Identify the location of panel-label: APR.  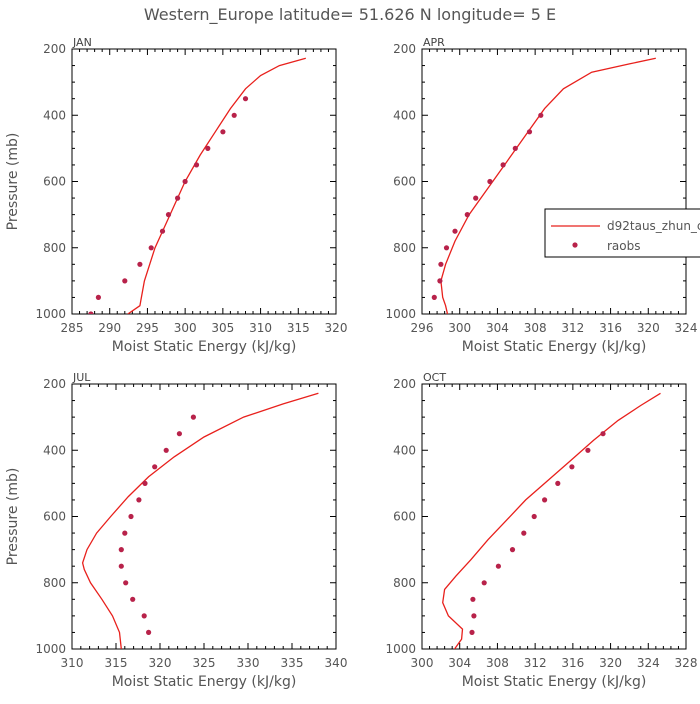
(434, 42).